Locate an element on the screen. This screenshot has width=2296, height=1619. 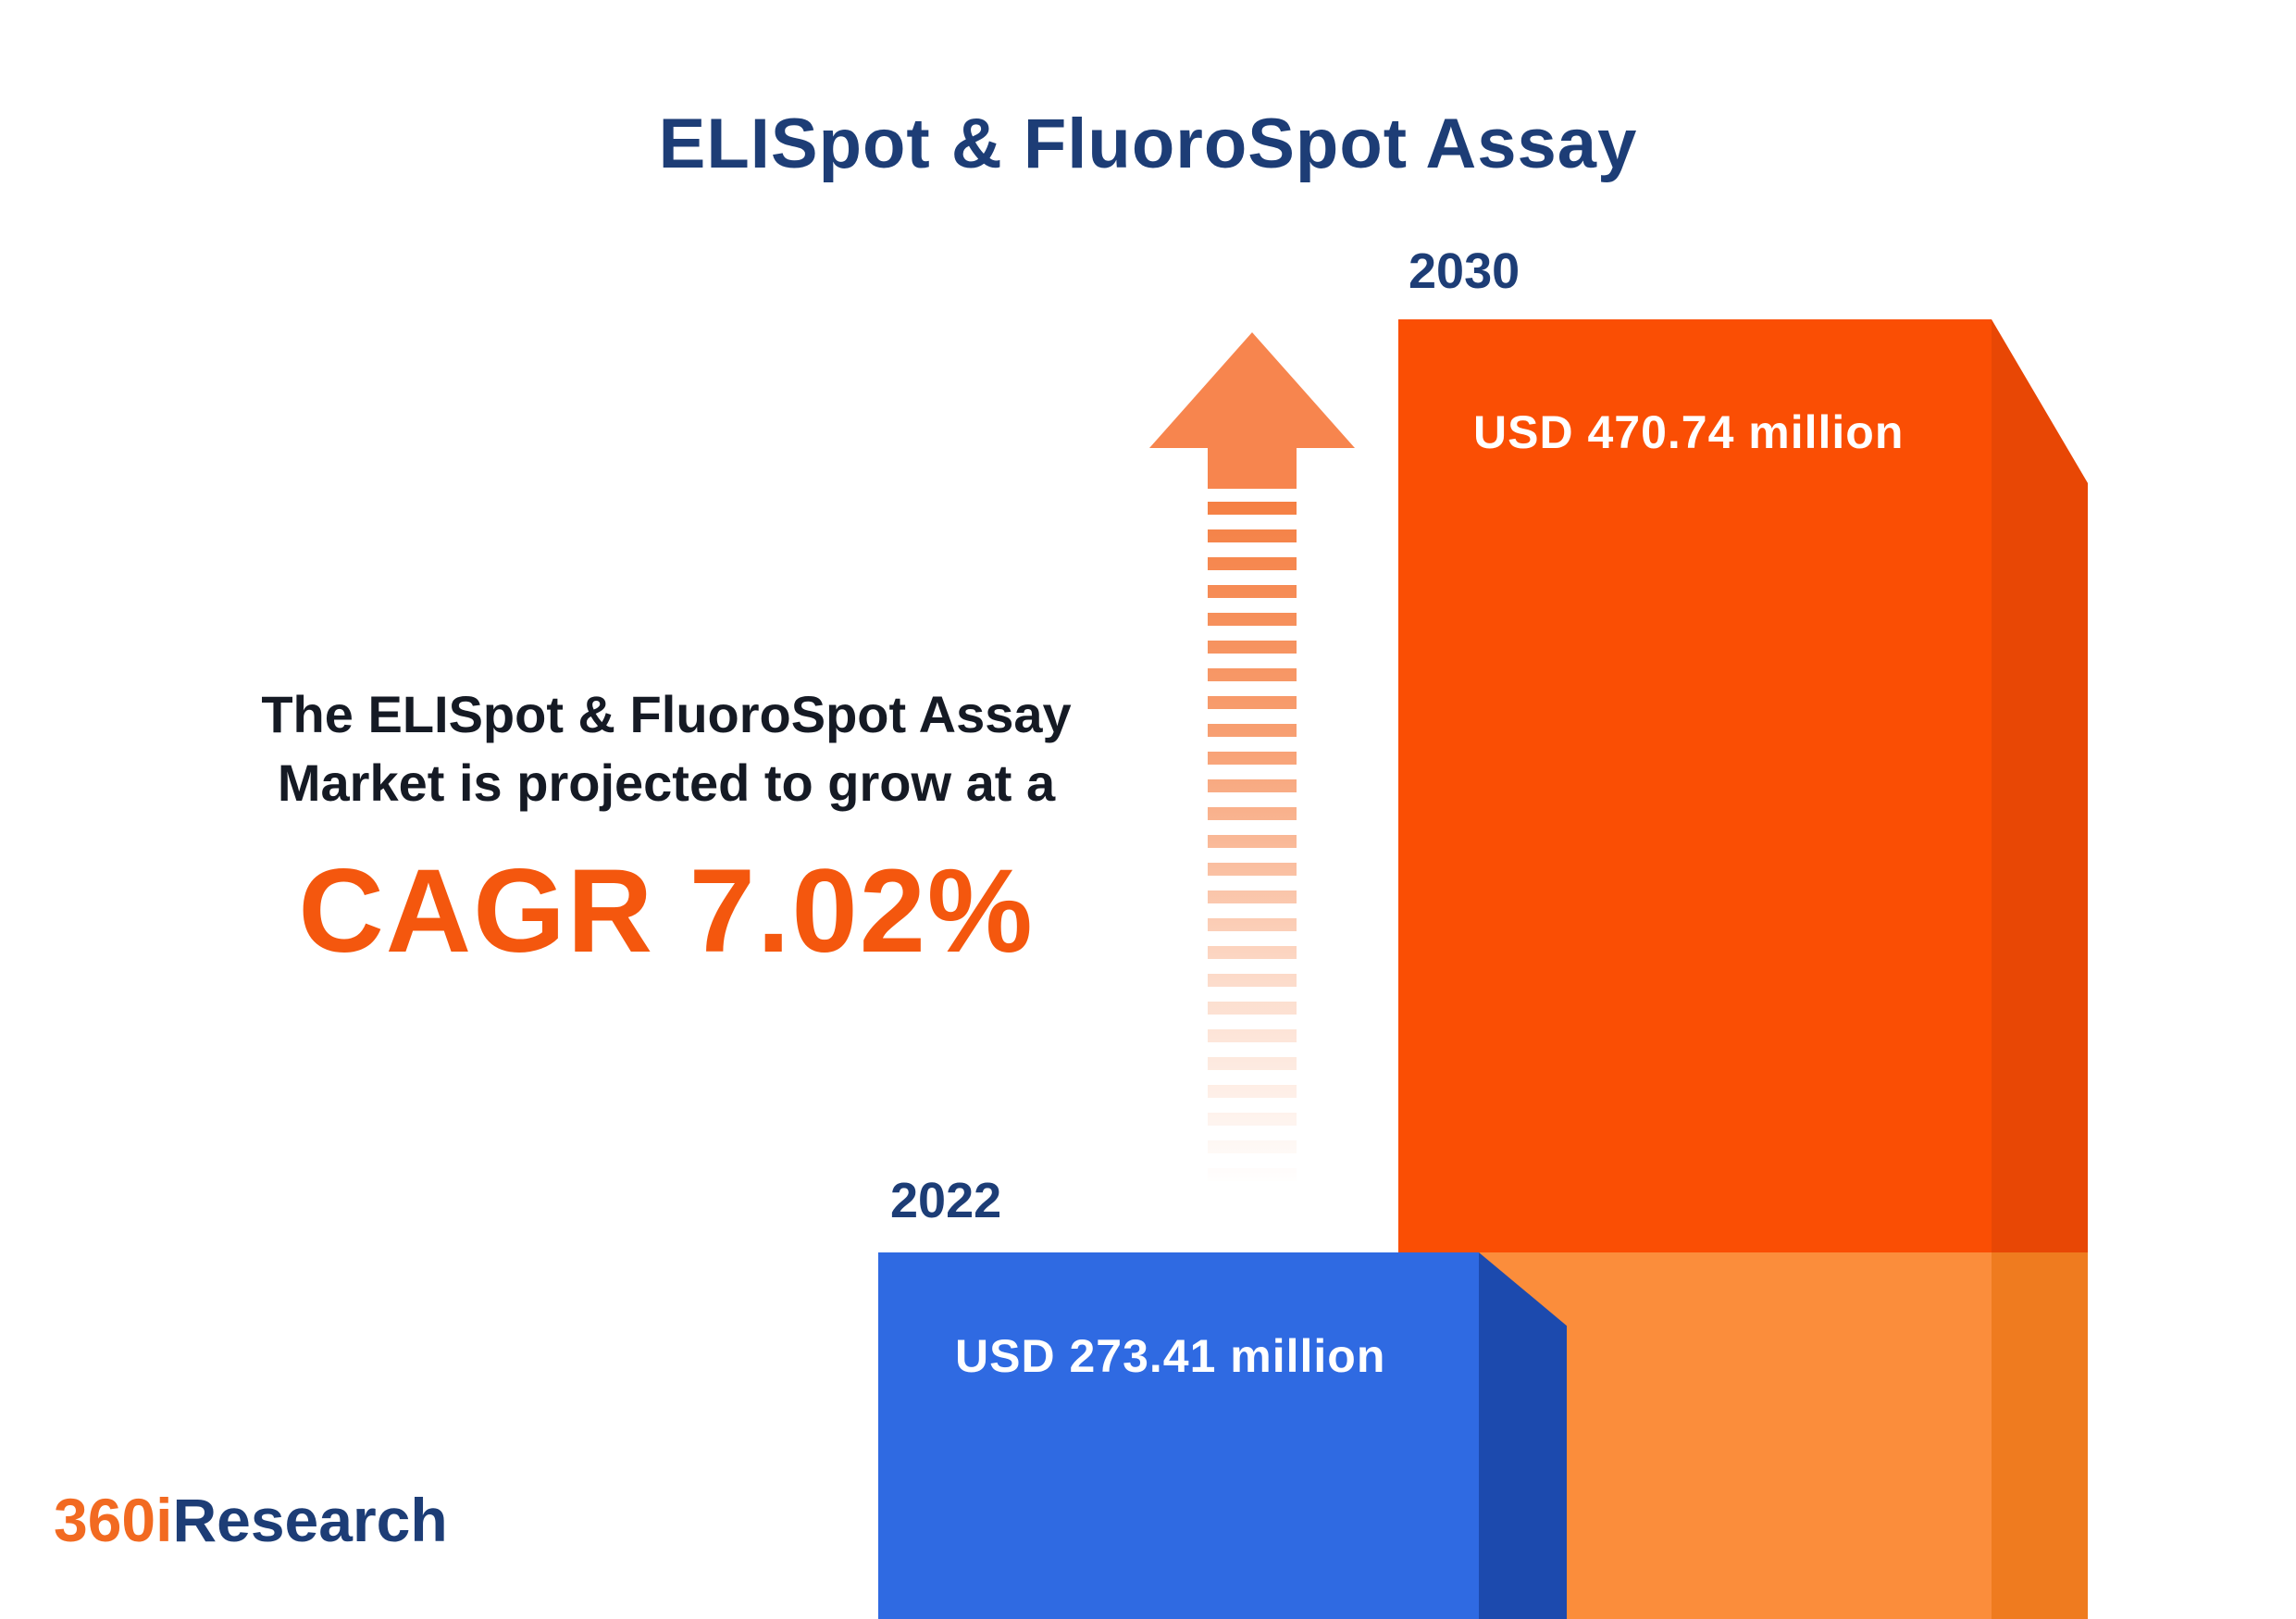
bar-2030-value-label: USD 470.74 million is located at coordinates (1689, 432).